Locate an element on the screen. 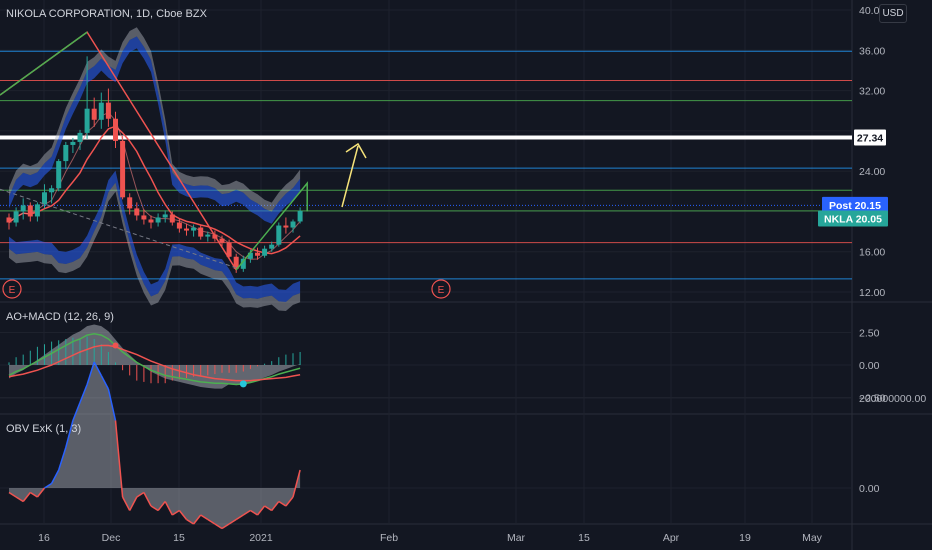 Image resolution: width=932 pixels, height=550 pixels. time-tick-label: 2021 is located at coordinates (261, 538).